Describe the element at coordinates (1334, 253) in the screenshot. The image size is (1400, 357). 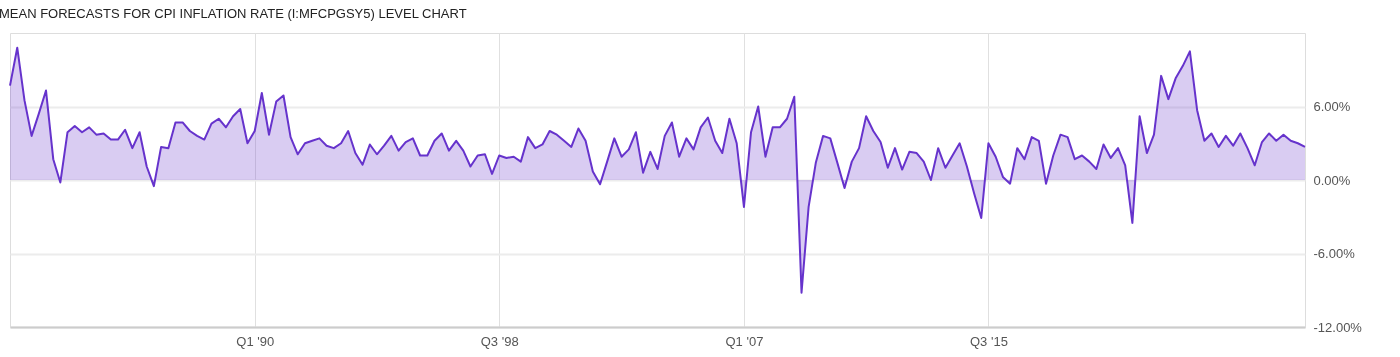
I see `y-tick-label: -6.00%` at that location.